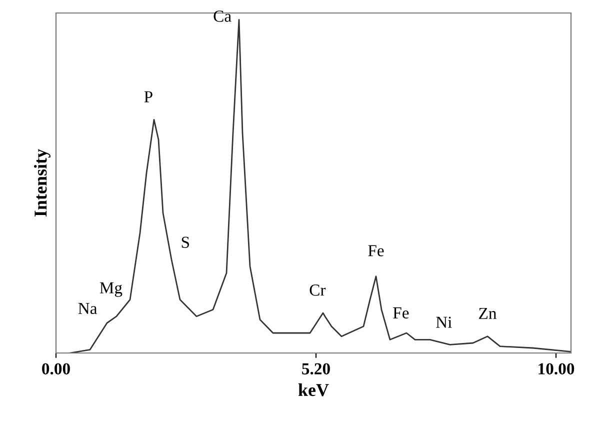 This screenshot has height=421, width=589. Describe the element at coordinates (316, 369) in the screenshot. I see `x-tick-label: 5.20` at that location.